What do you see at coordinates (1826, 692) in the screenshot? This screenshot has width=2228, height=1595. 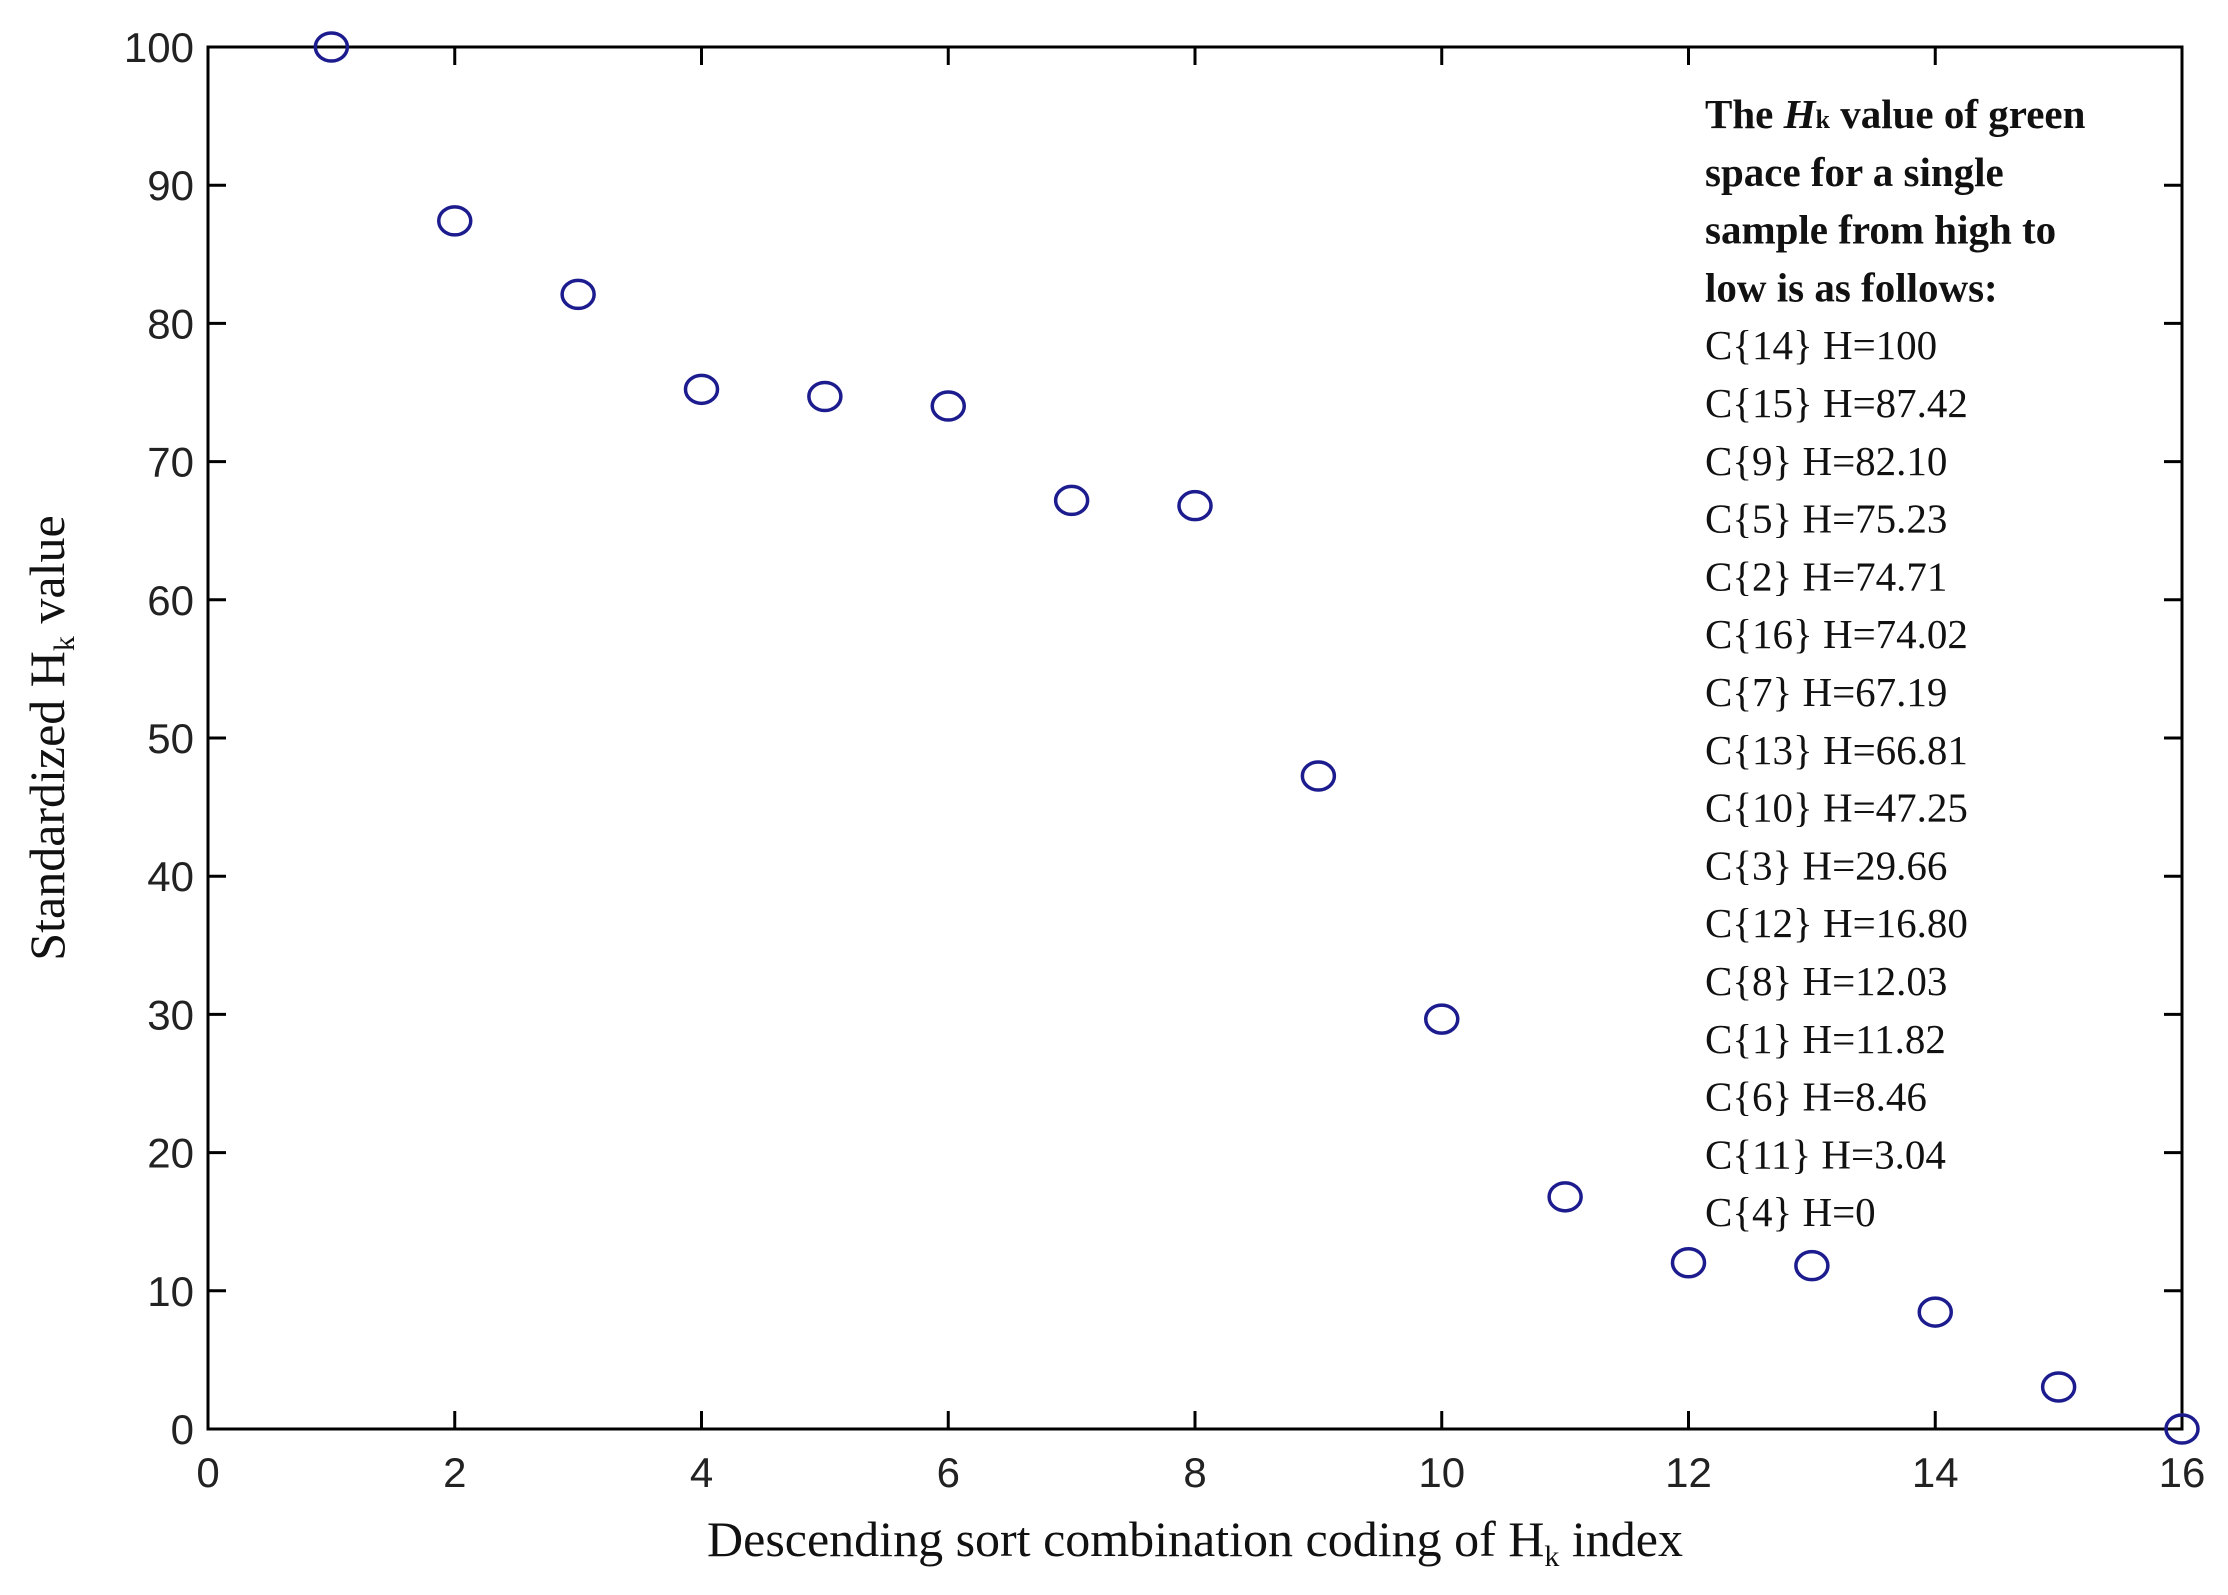 I see `annotation-value-line: C{7} H=67.19` at bounding box center [1826, 692].